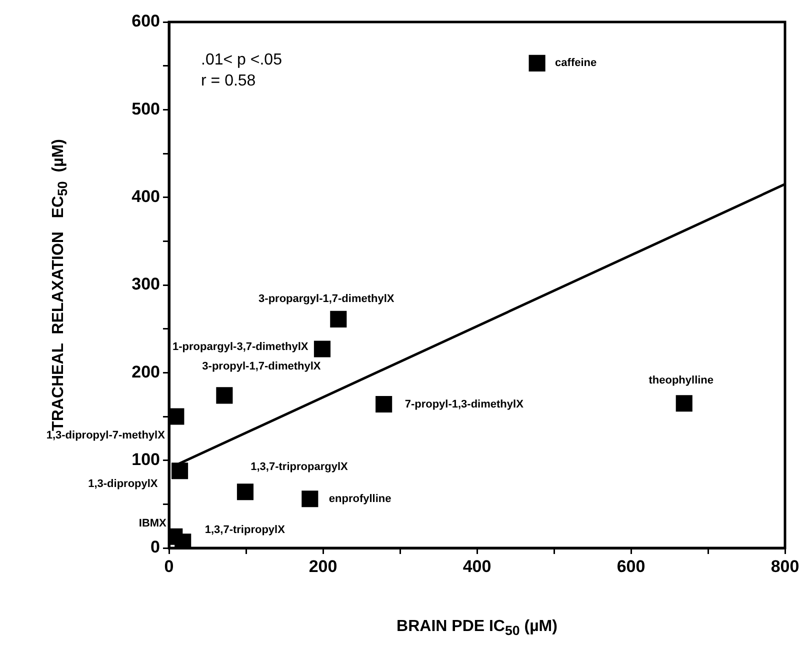 Image resolution: width=805 pixels, height=664 pixels. I want to click on annotation: IBMX, so click(153, 524).